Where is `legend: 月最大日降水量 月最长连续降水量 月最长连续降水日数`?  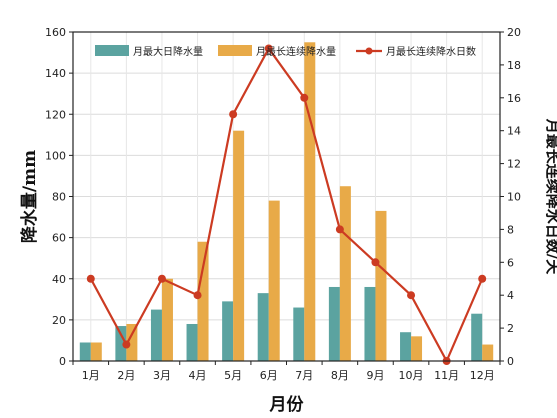 legend: 月最大日降水量 月最长连续降水量 月最长连续降水日数 is located at coordinates (285, 51).